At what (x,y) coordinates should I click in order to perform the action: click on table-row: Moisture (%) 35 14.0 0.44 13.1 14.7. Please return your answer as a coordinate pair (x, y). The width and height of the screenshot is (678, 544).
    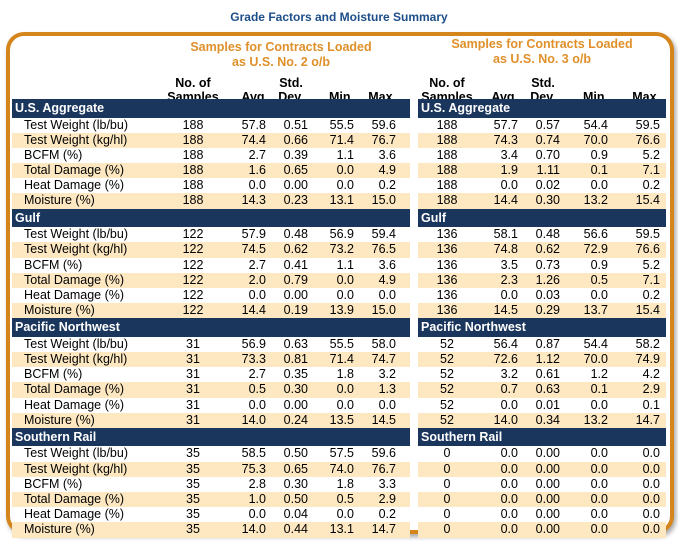
    Looking at the image, I should click on (211, 530).